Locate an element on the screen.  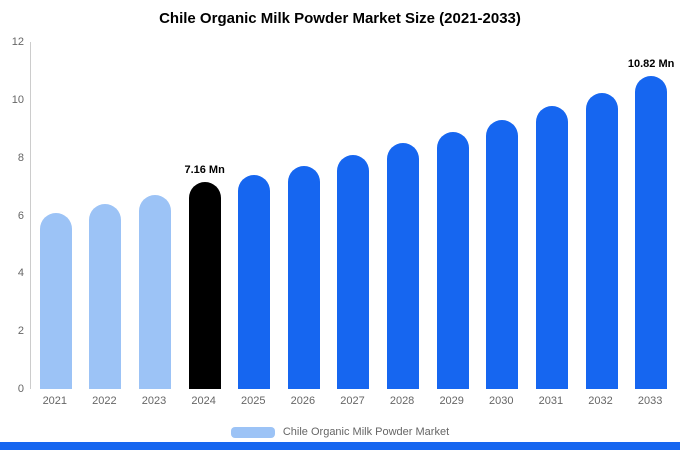
x-axis-label-2030: 2030 is located at coordinates (501, 401).